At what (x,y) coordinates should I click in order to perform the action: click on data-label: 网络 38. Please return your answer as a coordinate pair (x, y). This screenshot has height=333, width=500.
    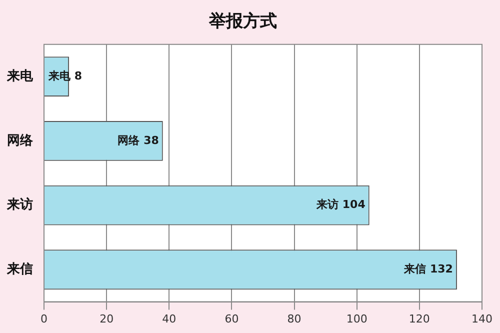
    Looking at the image, I should click on (138, 140).